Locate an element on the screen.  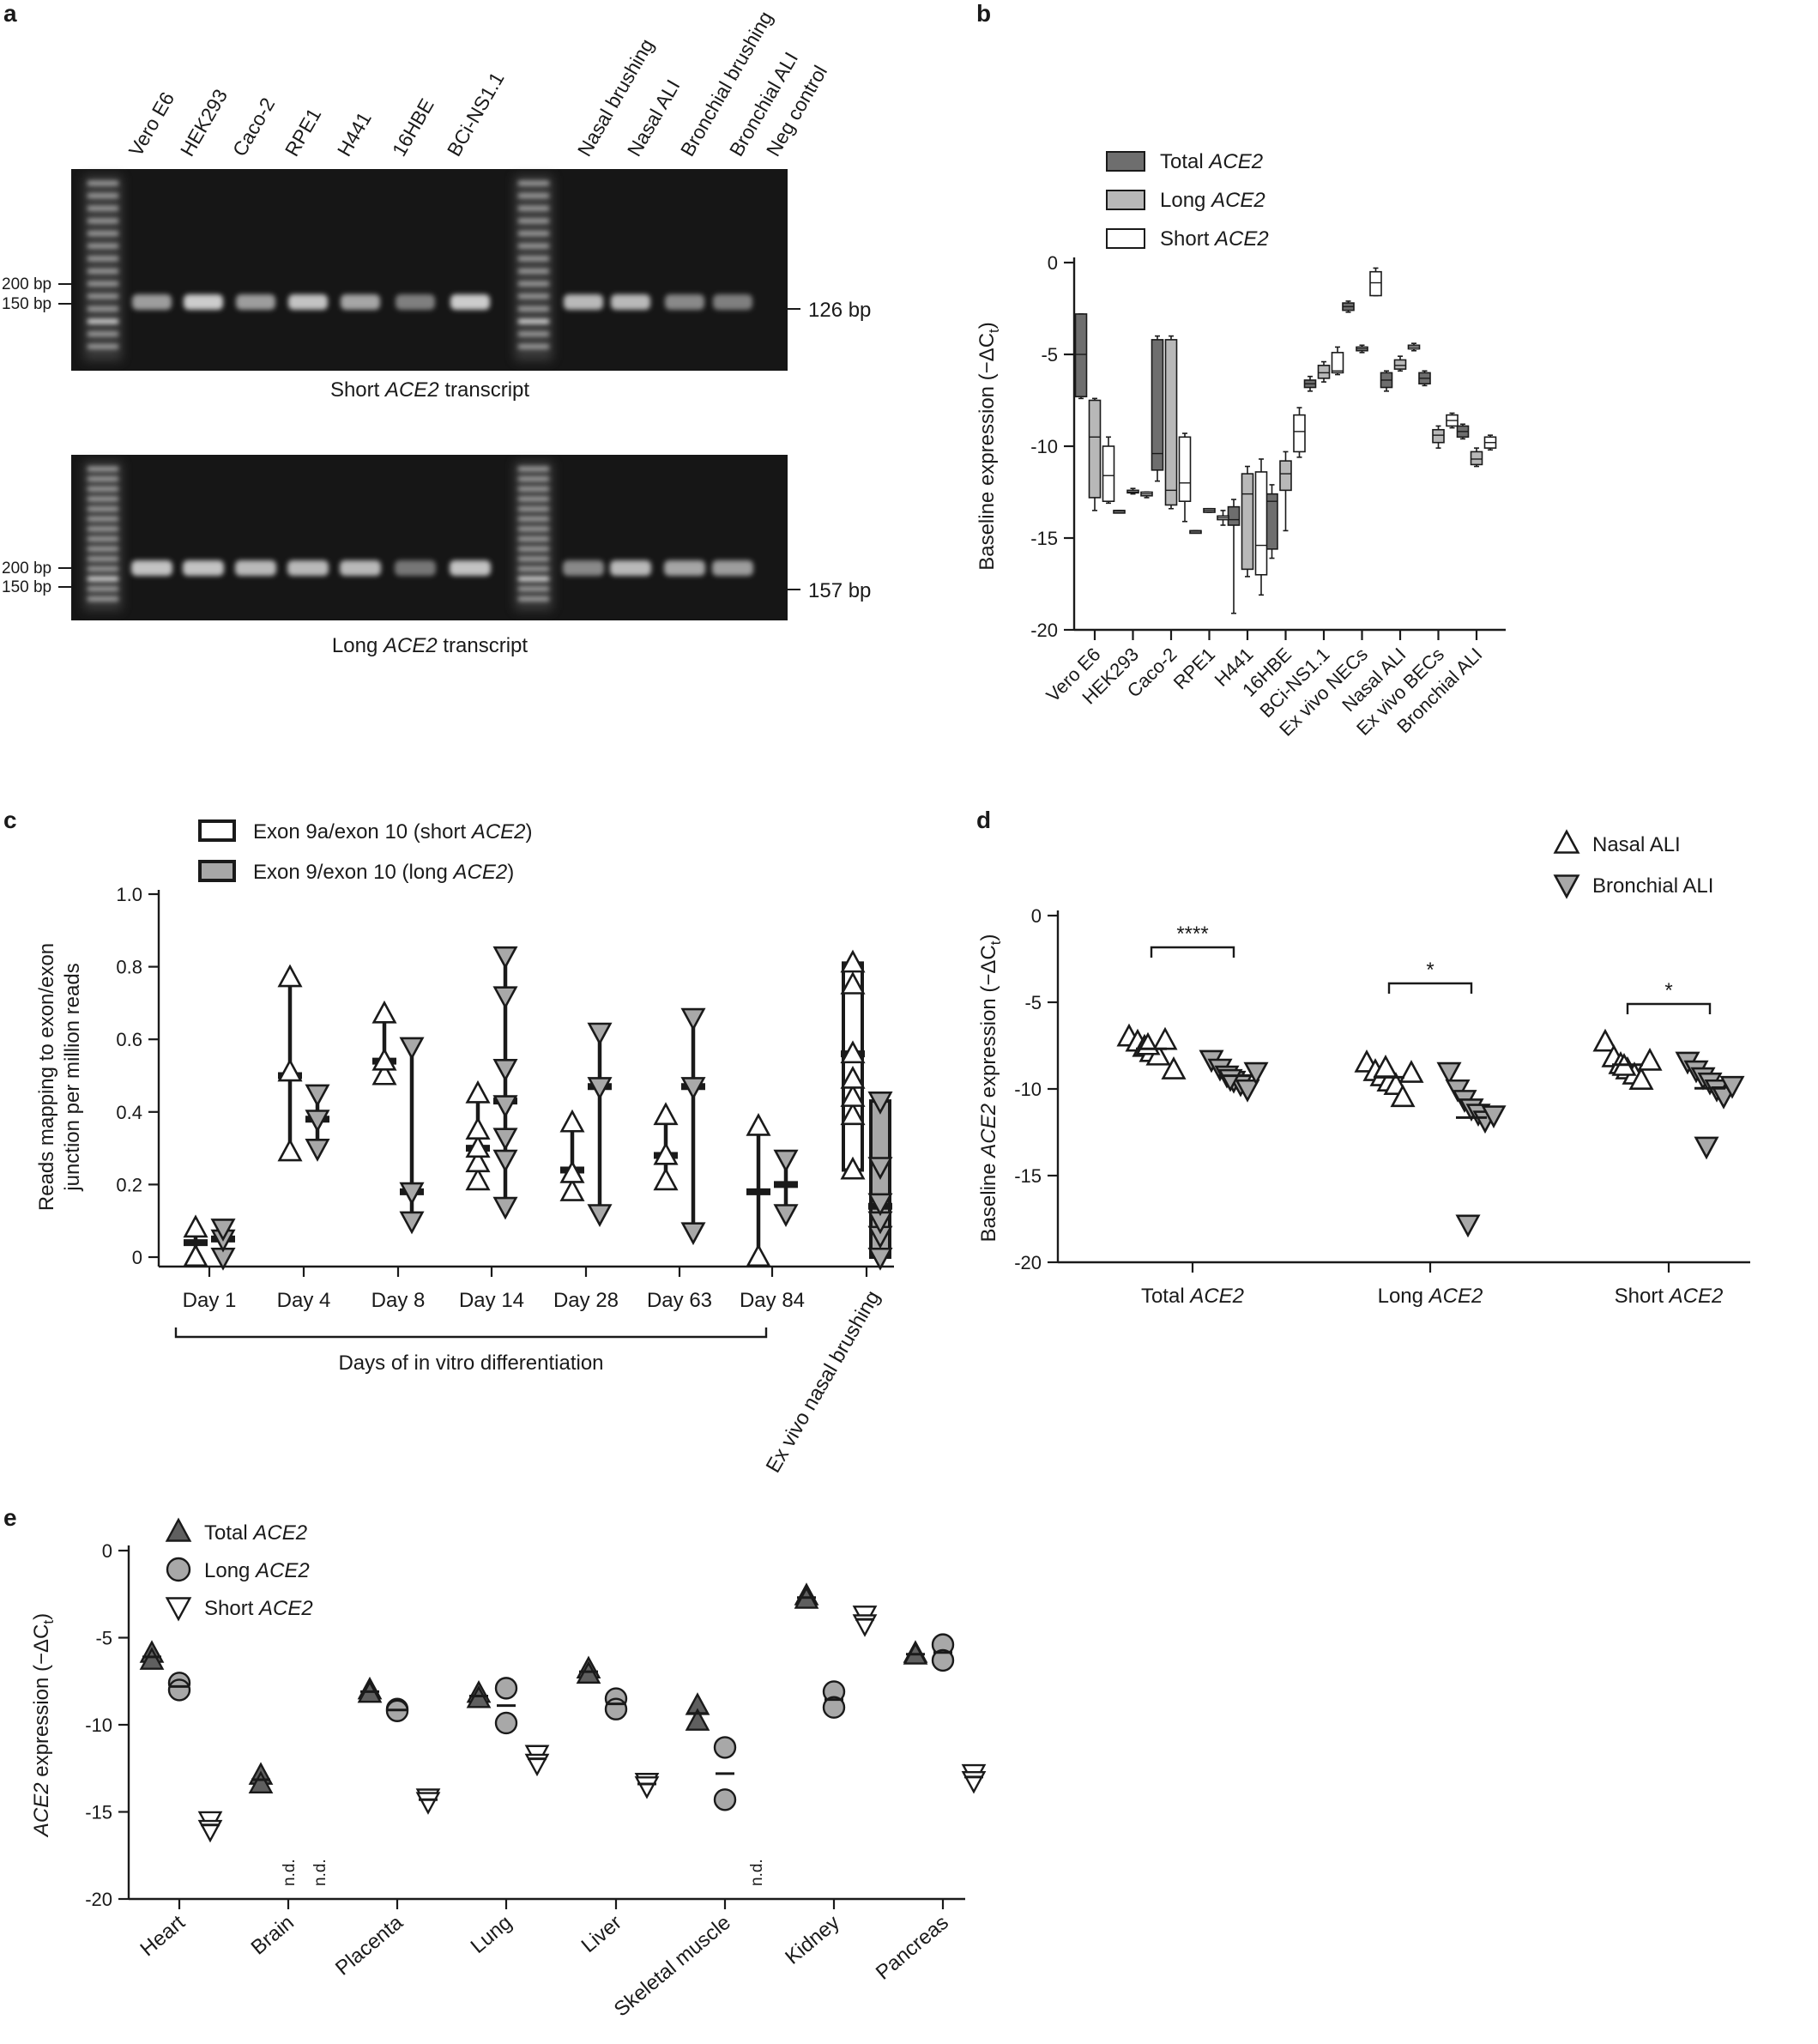
reads-x-label-day-8: Day 8 is located at coordinates (399, 1300).